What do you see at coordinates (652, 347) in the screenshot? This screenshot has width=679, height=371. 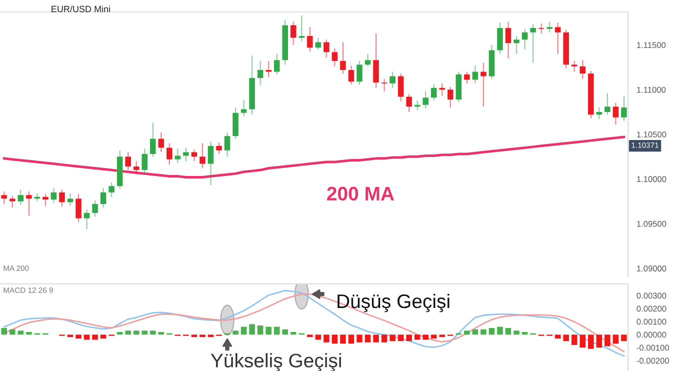 I see `y-tick-label: -0.00100` at bounding box center [652, 347].